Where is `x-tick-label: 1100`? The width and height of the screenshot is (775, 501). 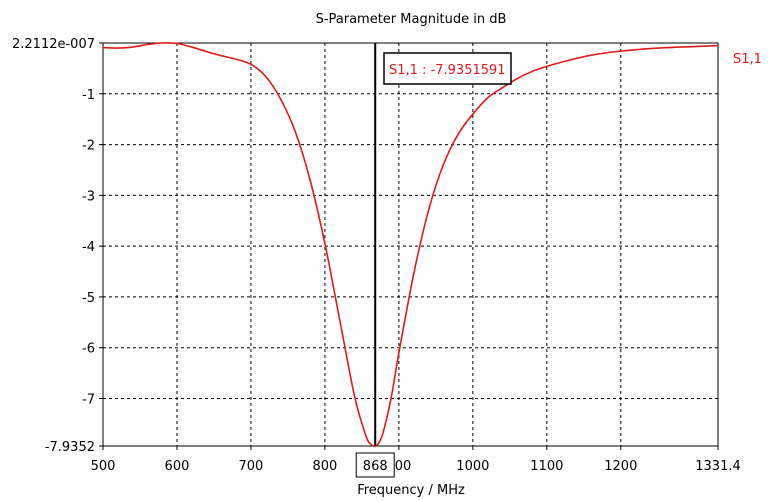
x-tick-label: 1100 is located at coordinates (546, 466).